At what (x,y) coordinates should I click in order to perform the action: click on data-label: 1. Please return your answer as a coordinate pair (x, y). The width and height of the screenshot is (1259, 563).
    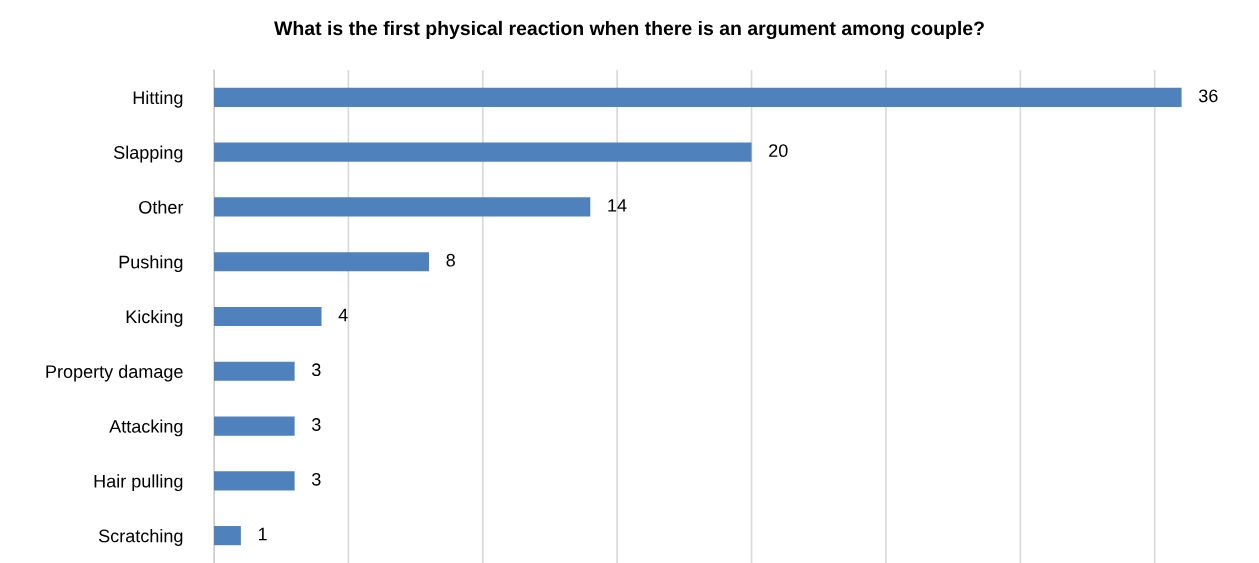
    Looking at the image, I should click on (262, 534).